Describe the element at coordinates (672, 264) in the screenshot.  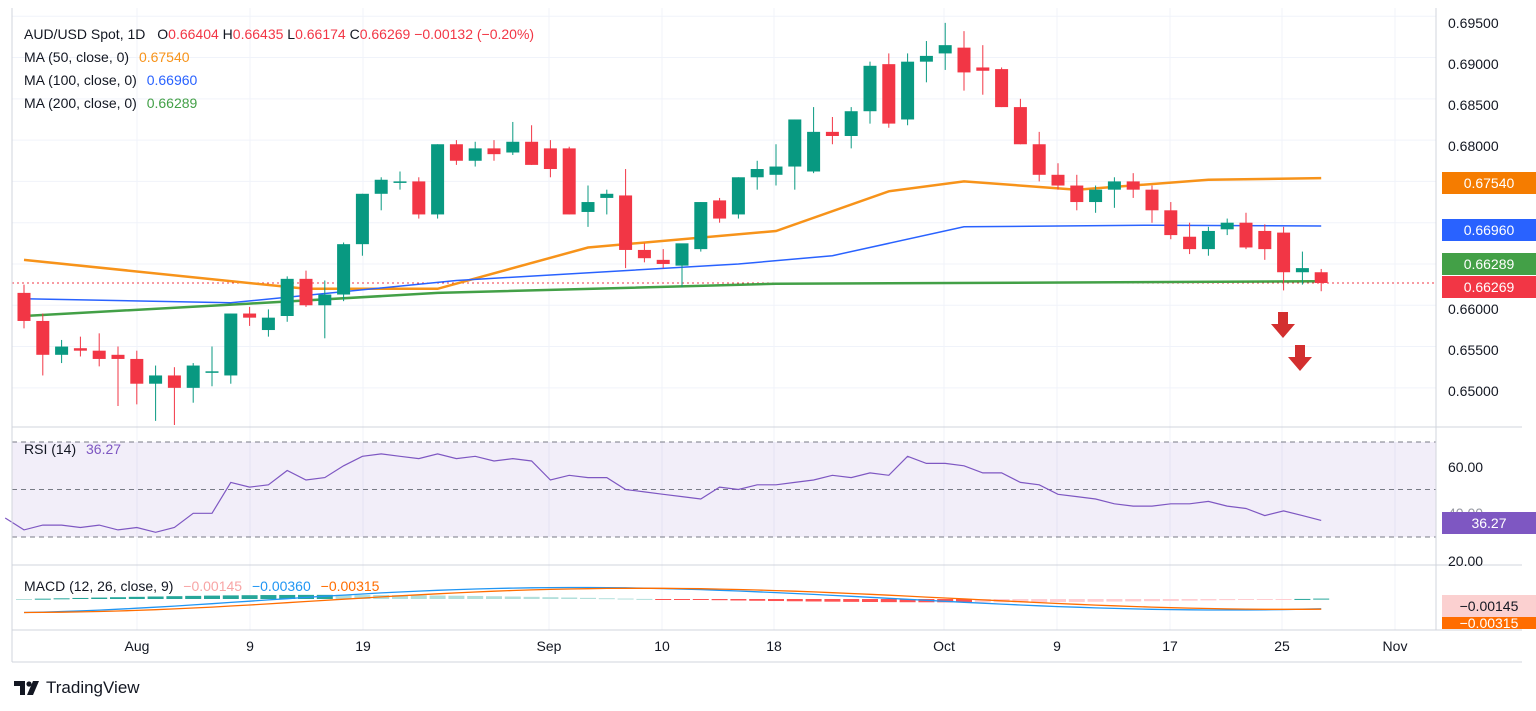
I see `ma100-path` at that location.